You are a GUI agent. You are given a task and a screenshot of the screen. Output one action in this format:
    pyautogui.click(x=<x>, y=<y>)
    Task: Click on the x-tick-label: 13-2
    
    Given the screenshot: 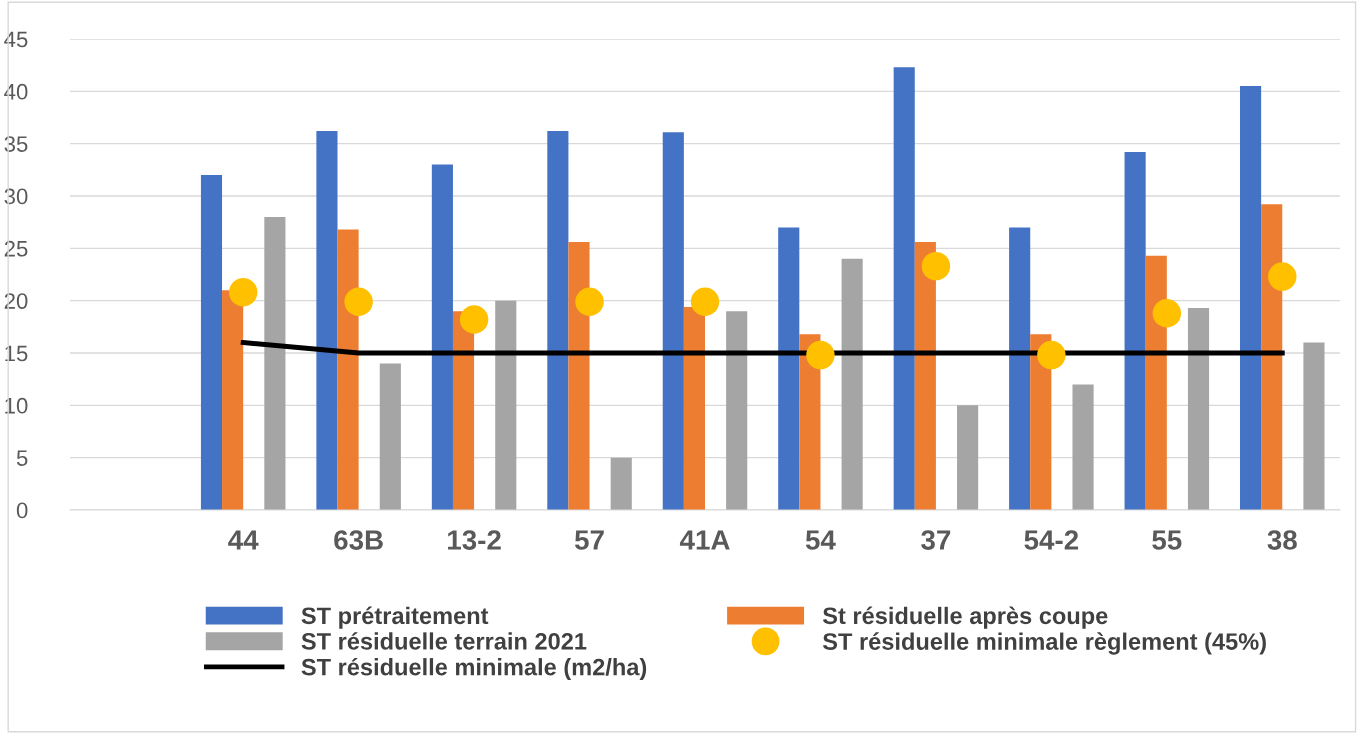 What is the action you would take?
    pyautogui.click(x=474, y=540)
    